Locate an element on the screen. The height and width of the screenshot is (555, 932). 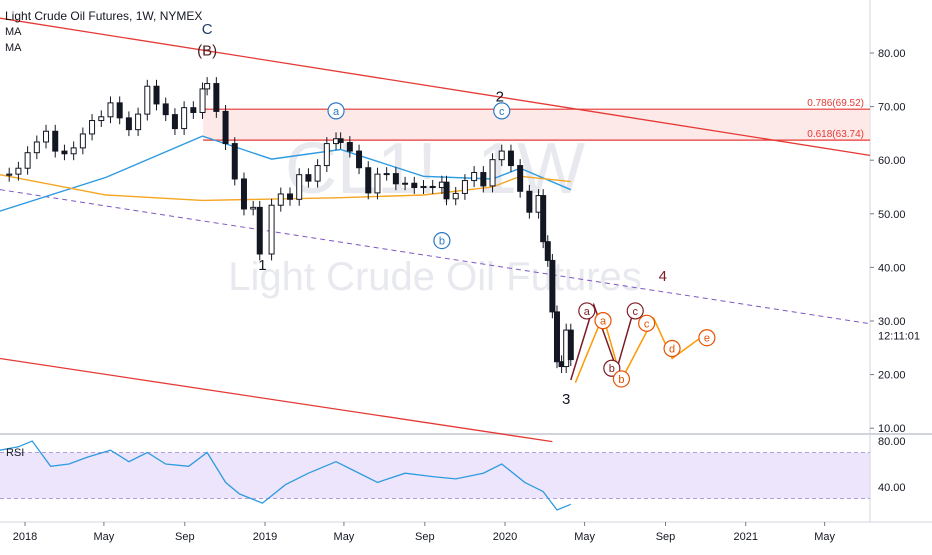
rsi-tick-1: 40.00 is located at coordinates (892, 488).